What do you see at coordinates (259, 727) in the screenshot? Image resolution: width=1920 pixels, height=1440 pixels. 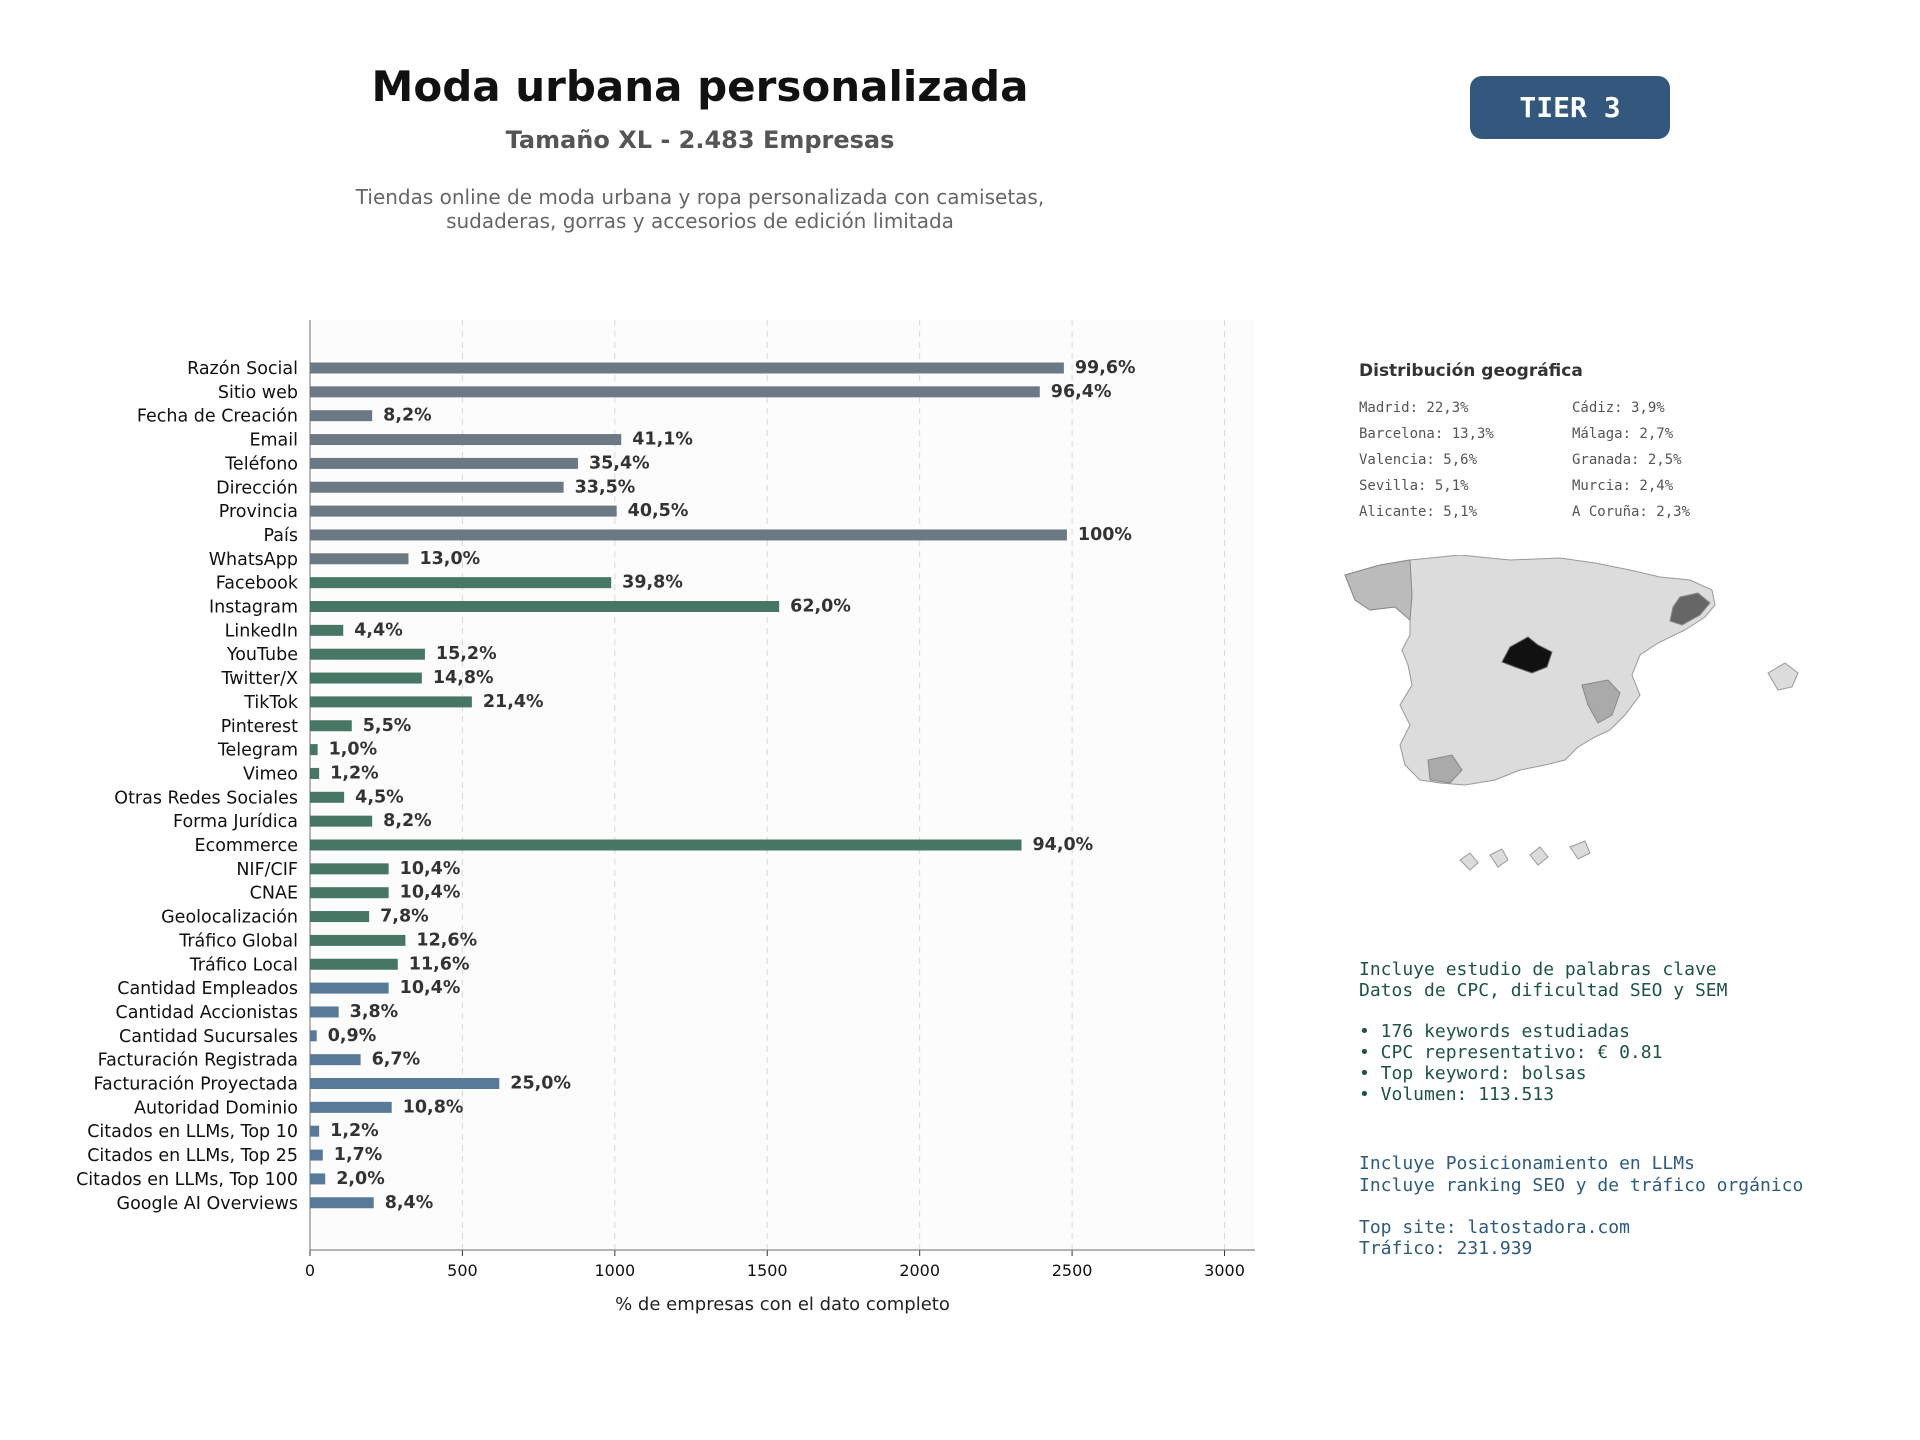 I see `category-label: Pinterest` at bounding box center [259, 727].